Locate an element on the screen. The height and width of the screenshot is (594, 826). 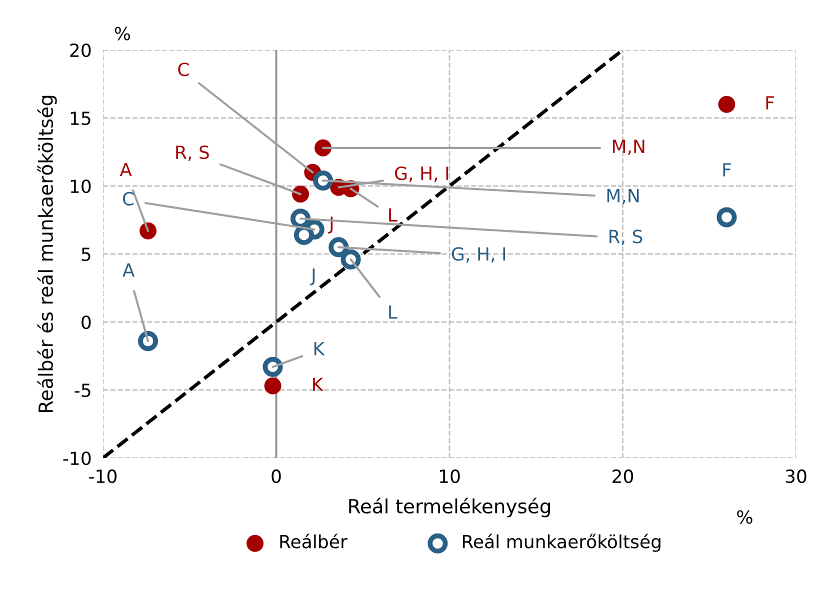
x-axis-title: Reál termelékenység is located at coordinates (449, 508).